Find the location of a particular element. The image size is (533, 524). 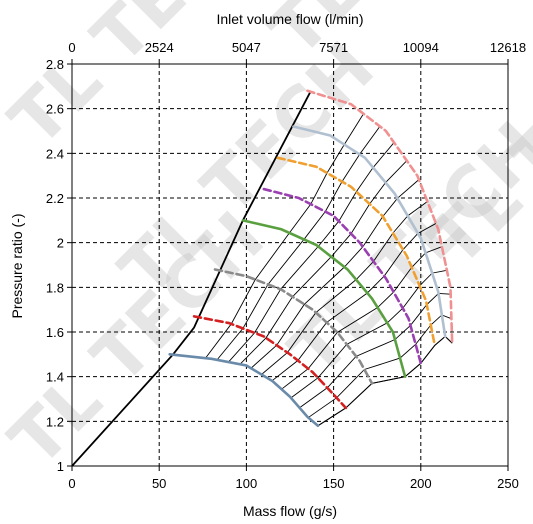

y-tick-label-0: 1 is located at coordinates (60, 466).